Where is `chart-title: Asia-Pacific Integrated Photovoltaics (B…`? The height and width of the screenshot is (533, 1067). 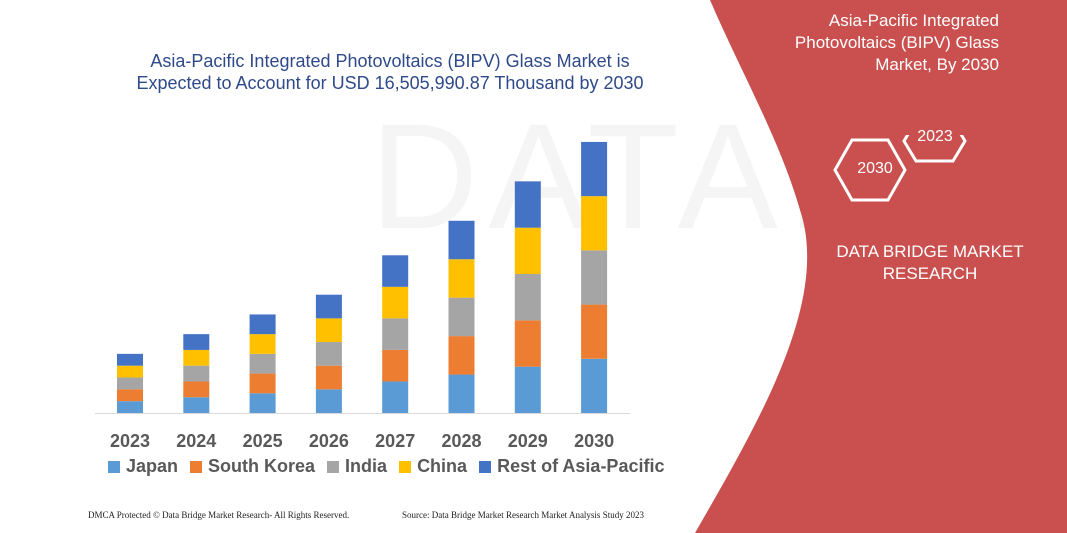
chart-title: Asia-Pacific Integrated Photovoltaics (B… is located at coordinates (390, 72).